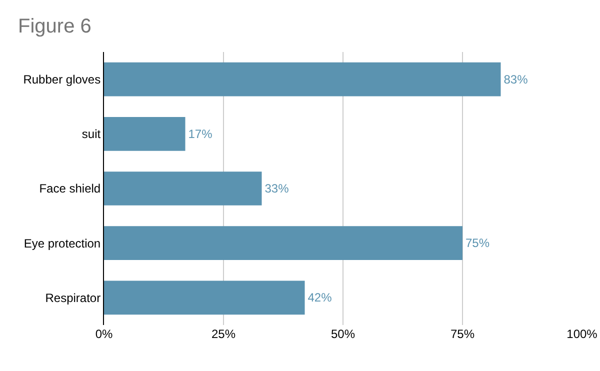 This screenshot has height=371, width=600. Describe the element at coordinates (582, 334) in the screenshot. I see `x-tick-label: 100%` at that location.